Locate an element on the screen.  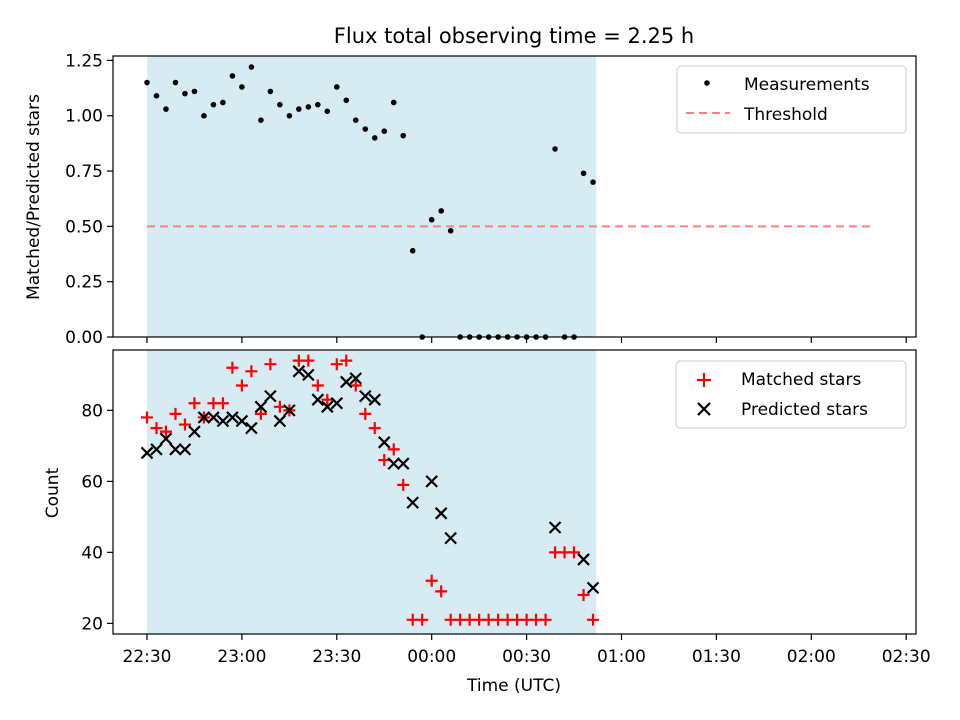
x-tick-label: 01:00 is located at coordinates (621, 657).